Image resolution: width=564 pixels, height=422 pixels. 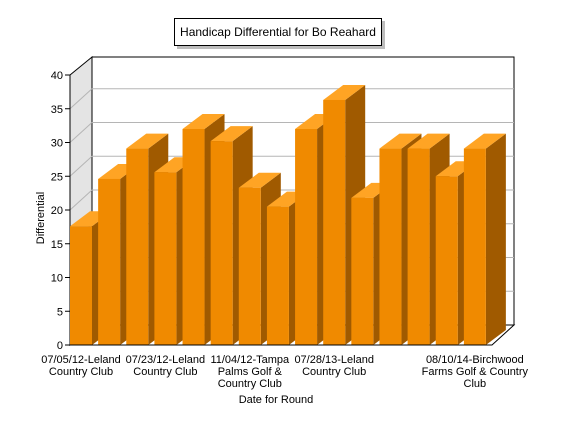 I want to click on y-tick-label: 35, so click(x=57, y=110).